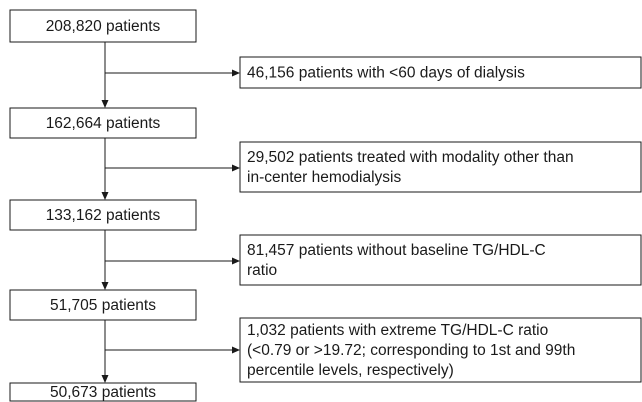 The image size is (642, 402). I want to click on node-label: 51,705 patients, so click(103, 305).